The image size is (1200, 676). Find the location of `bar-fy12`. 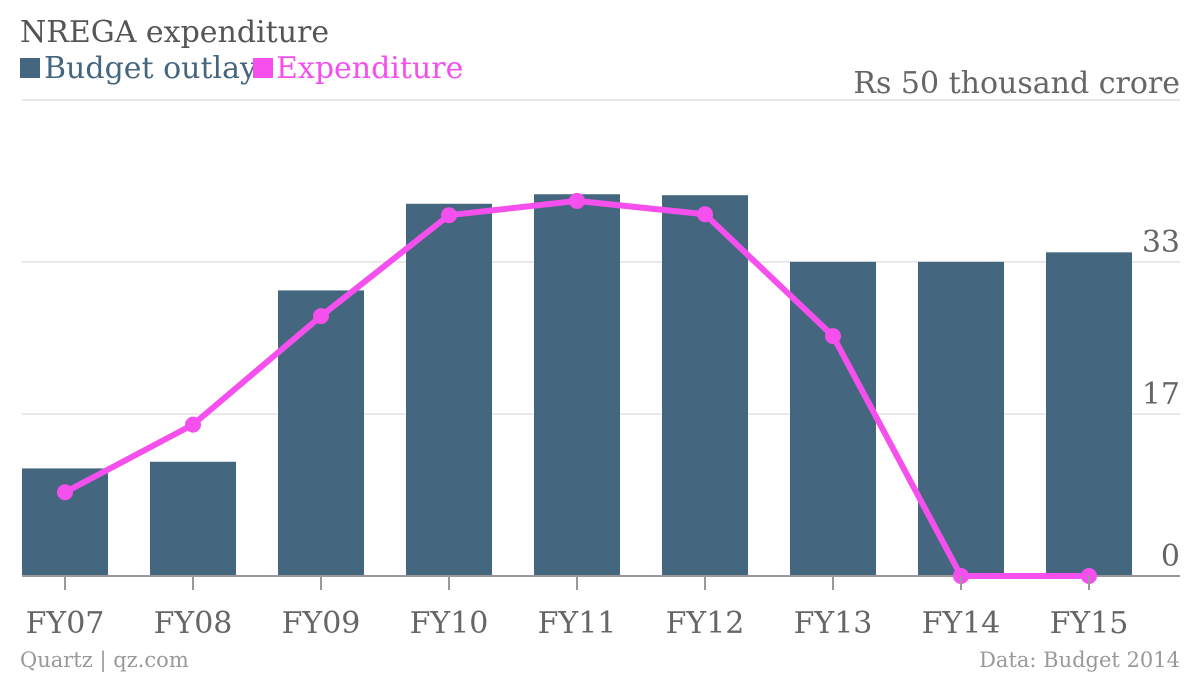

bar-fy12 is located at coordinates (705, 385).